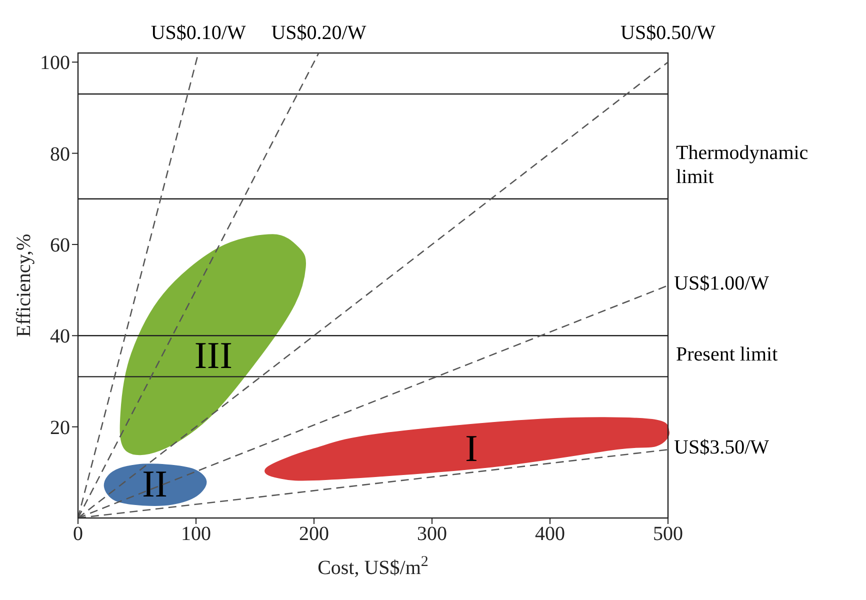 Image resolution: width=866 pixels, height=600 pixels. What do you see at coordinates (668, 534) in the screenshot?
I see `x-tick-label: 500` at bounding box center [668, 534].